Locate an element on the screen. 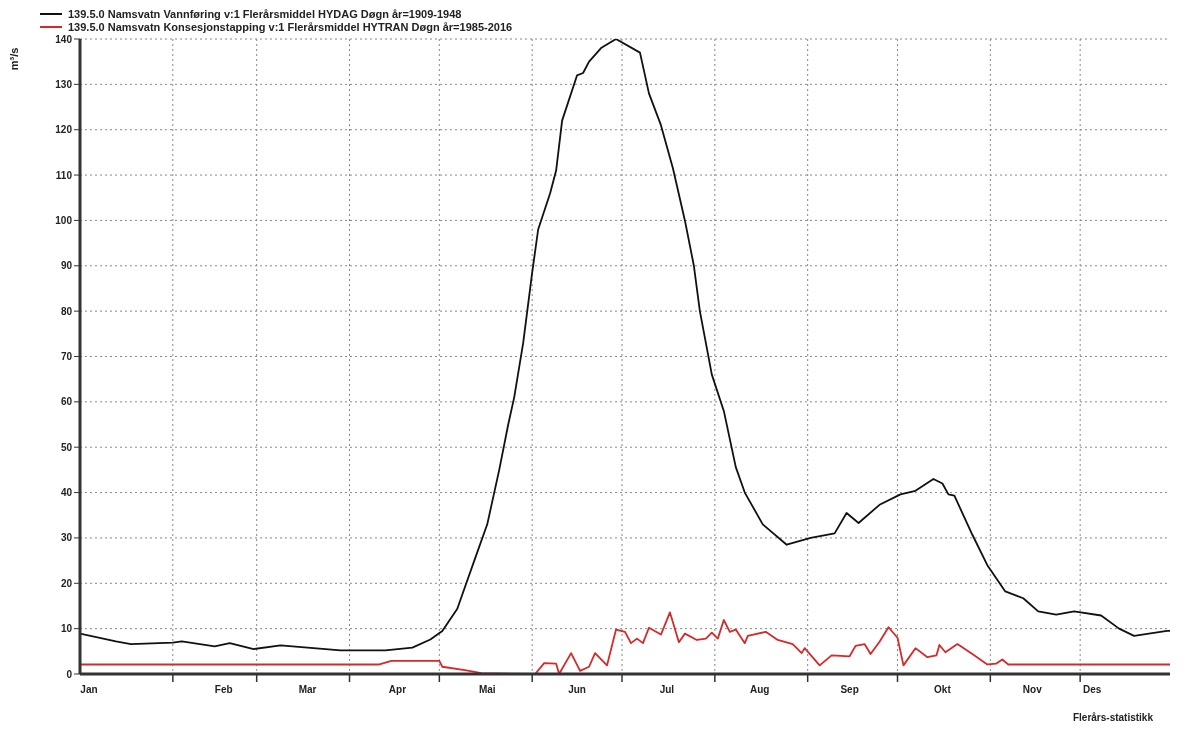 This screenshot has height=735, width=1183. x-tick-label: Jan is located at coordinates (89, 690).